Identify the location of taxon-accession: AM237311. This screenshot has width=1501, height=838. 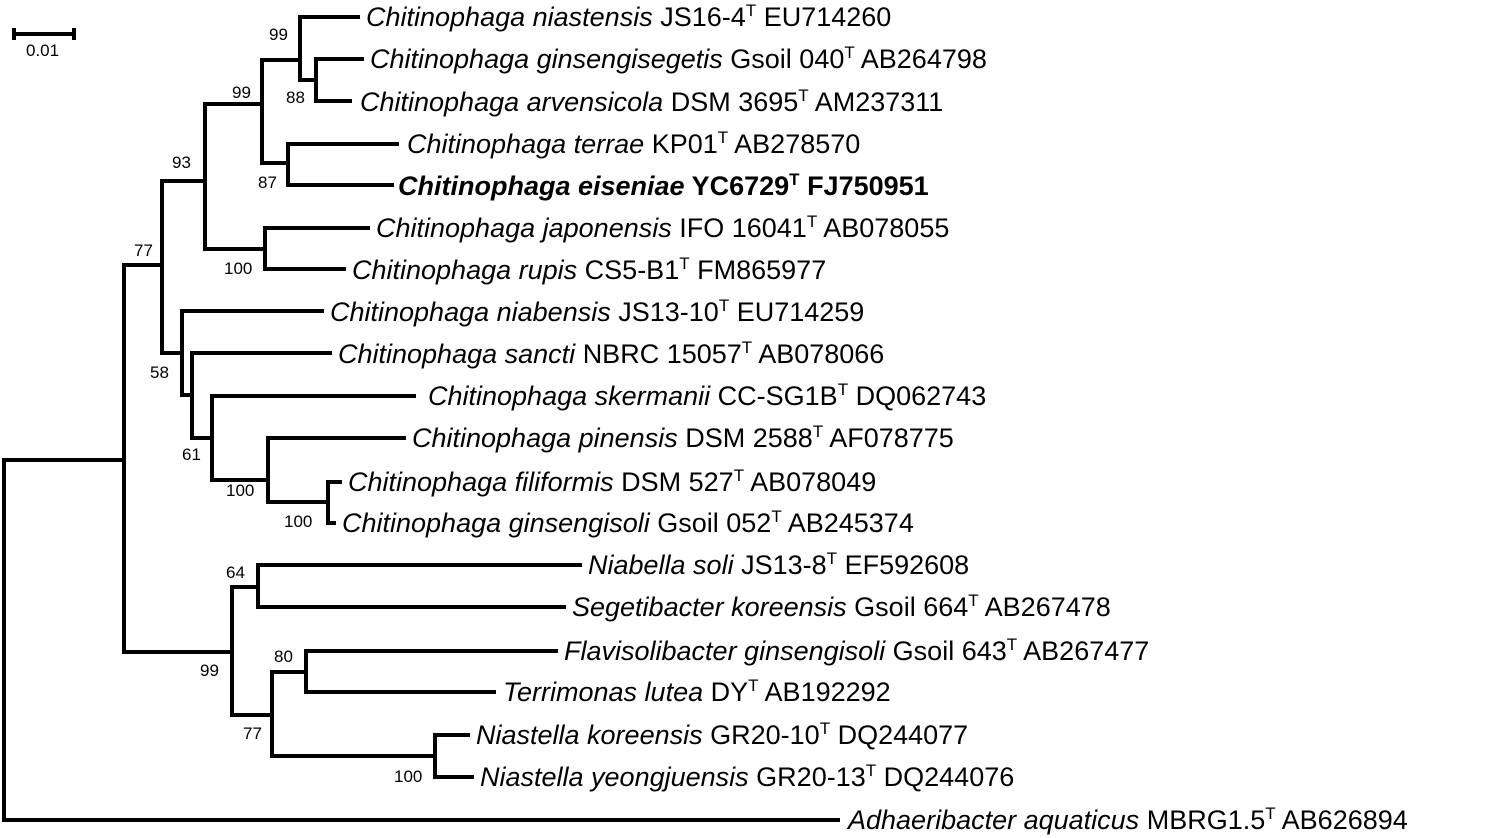
(879, 102).